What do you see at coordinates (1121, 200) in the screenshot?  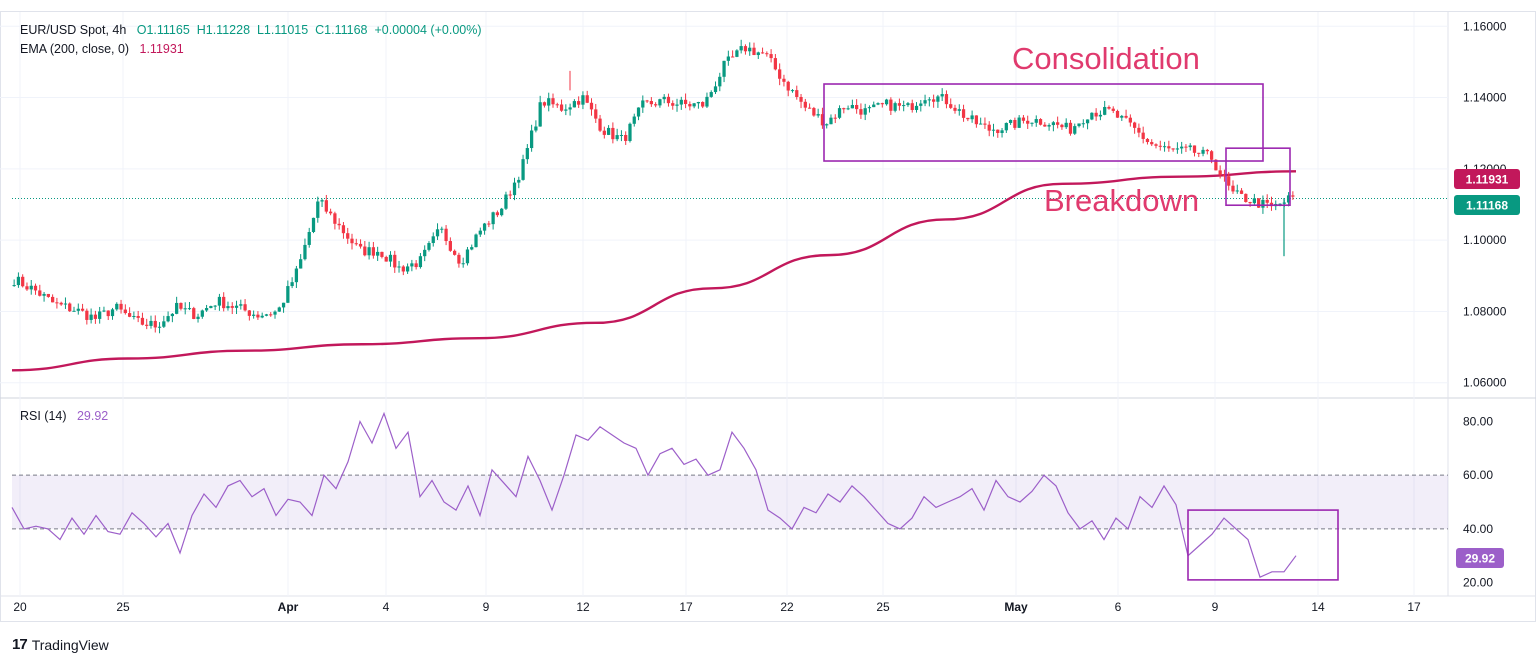 I see `breakdown-label: Breakdown` at bounding box center [1121, 200].